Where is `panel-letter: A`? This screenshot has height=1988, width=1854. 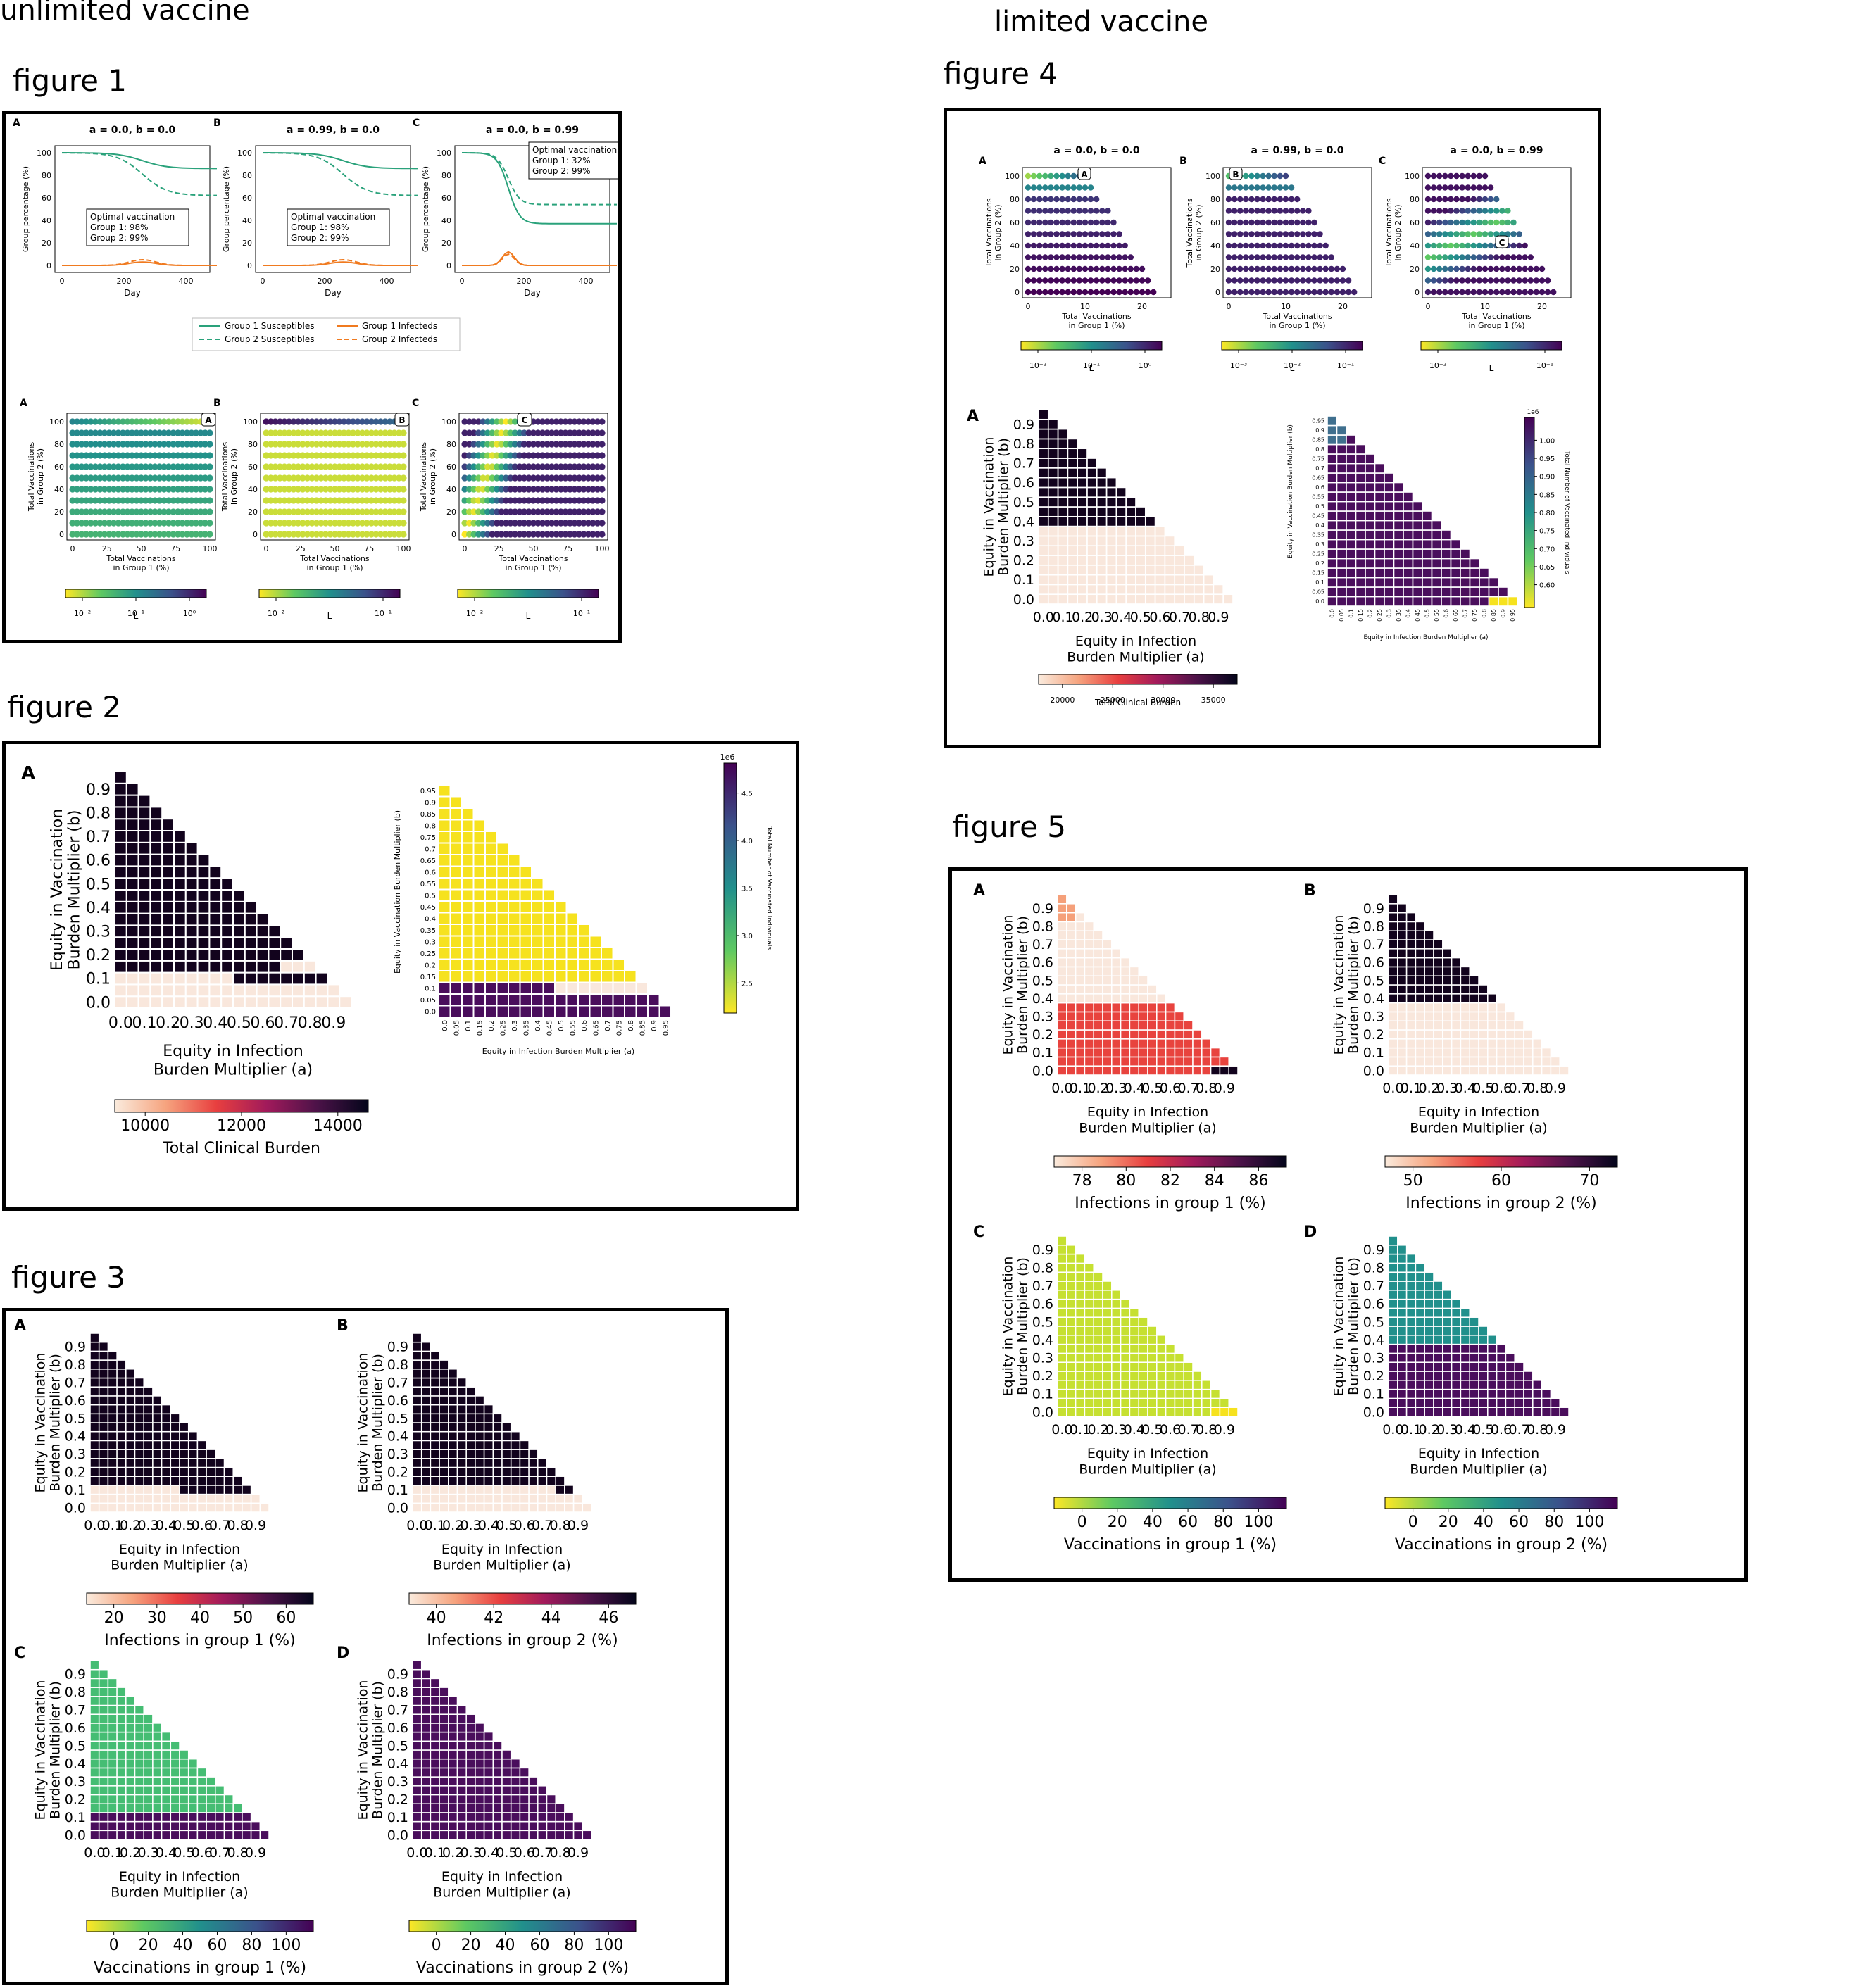 panel-letter: A is located at coordinates (16, 123).